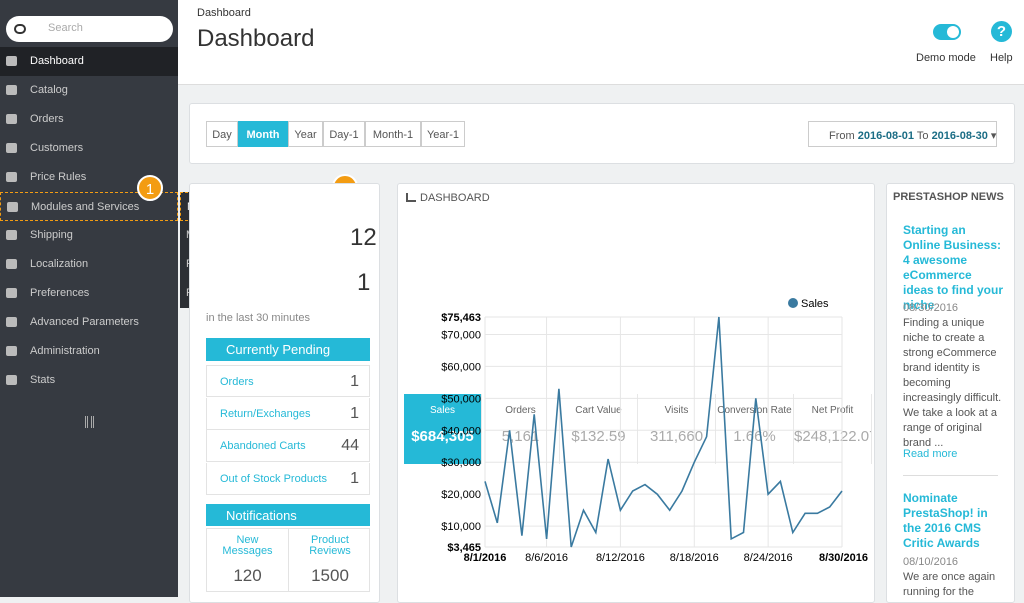 This screenshot has width=1024, height=603. What do you see at coordinates (330, 545) in the screenshot?
I see `notification-label: Product Reviews` at bounding box center [330, 545].